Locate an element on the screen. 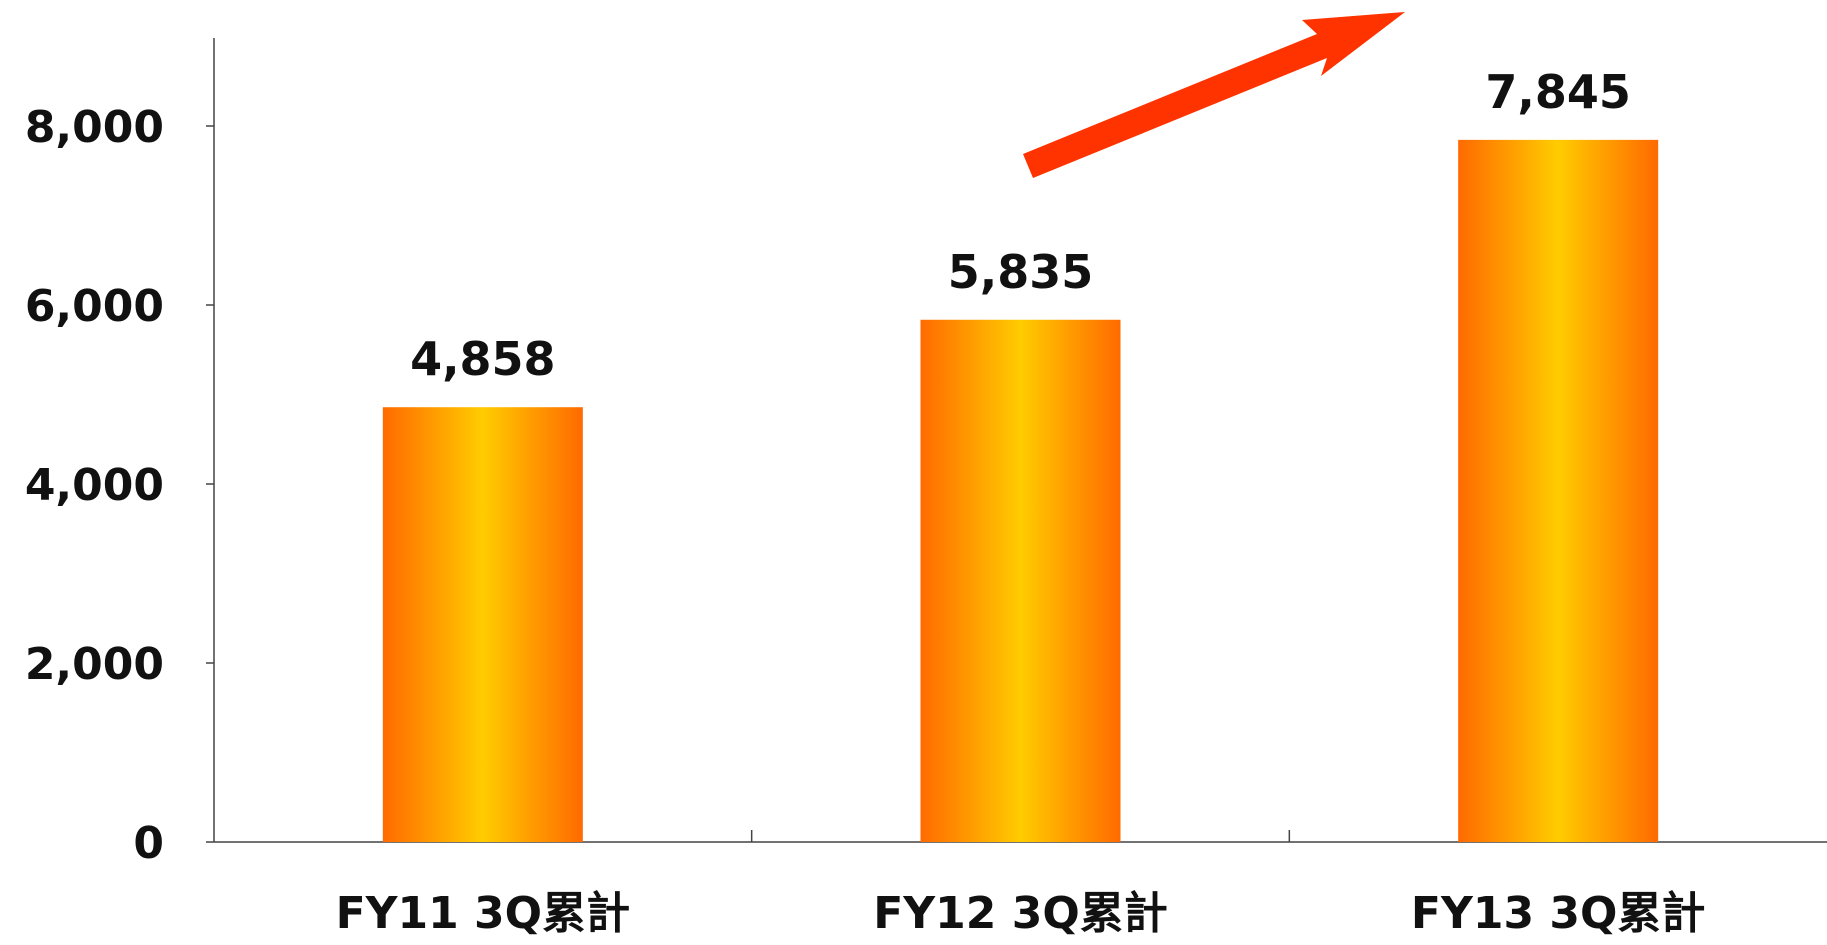  y-tick-label: 6,000 is located at coordinates (94, 306).